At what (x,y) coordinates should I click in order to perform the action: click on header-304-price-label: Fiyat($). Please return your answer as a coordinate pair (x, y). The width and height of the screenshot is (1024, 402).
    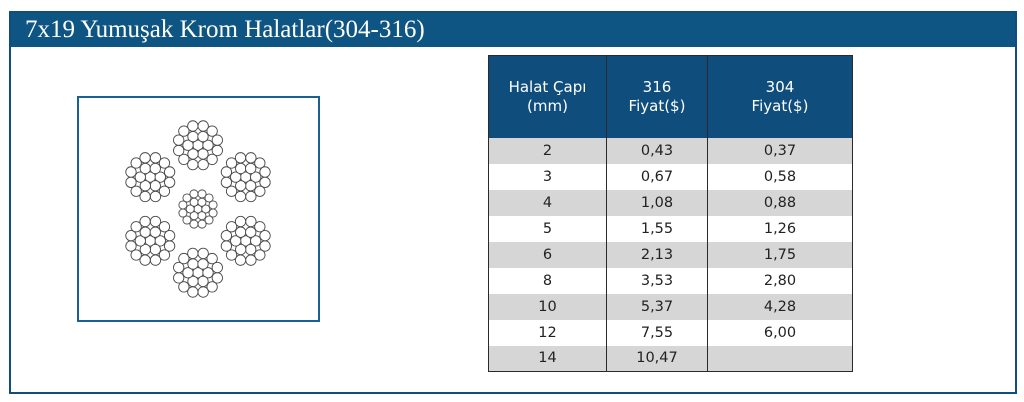
    Looking at the image, I should click on (780, 105).